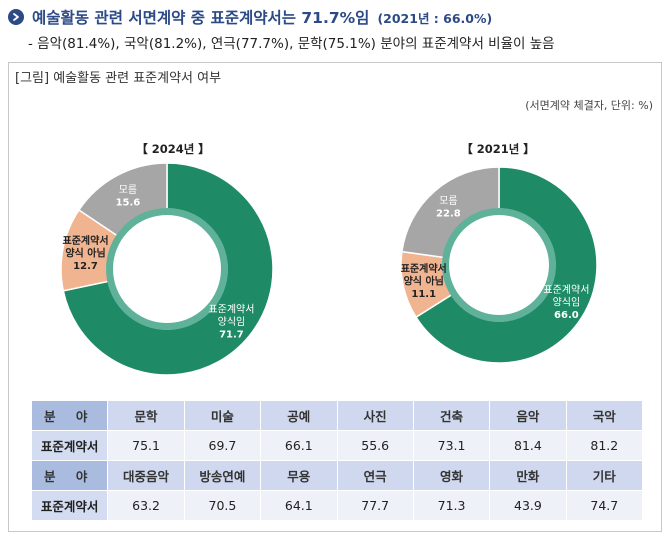 Image resolution: width=670 pixels, height=538 pixels. Describe the element at coordinates (222, 475) in the screenshot. I see `table-cell: 방송연예` at that location.